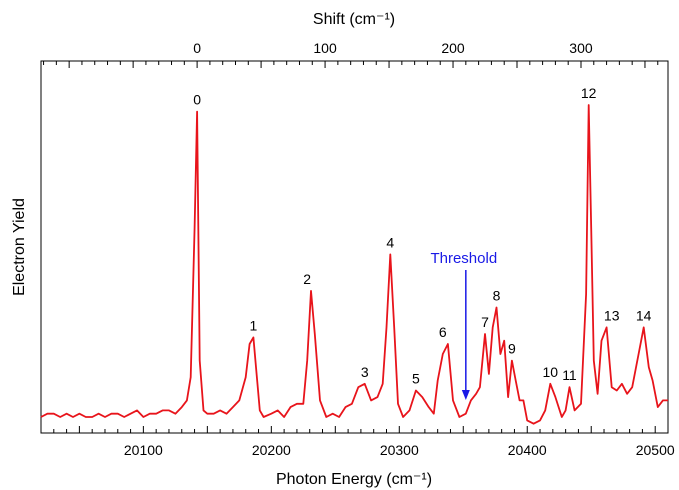 The image size is (679, 490). I want to click on peak-label: 14, so click(644, 315).